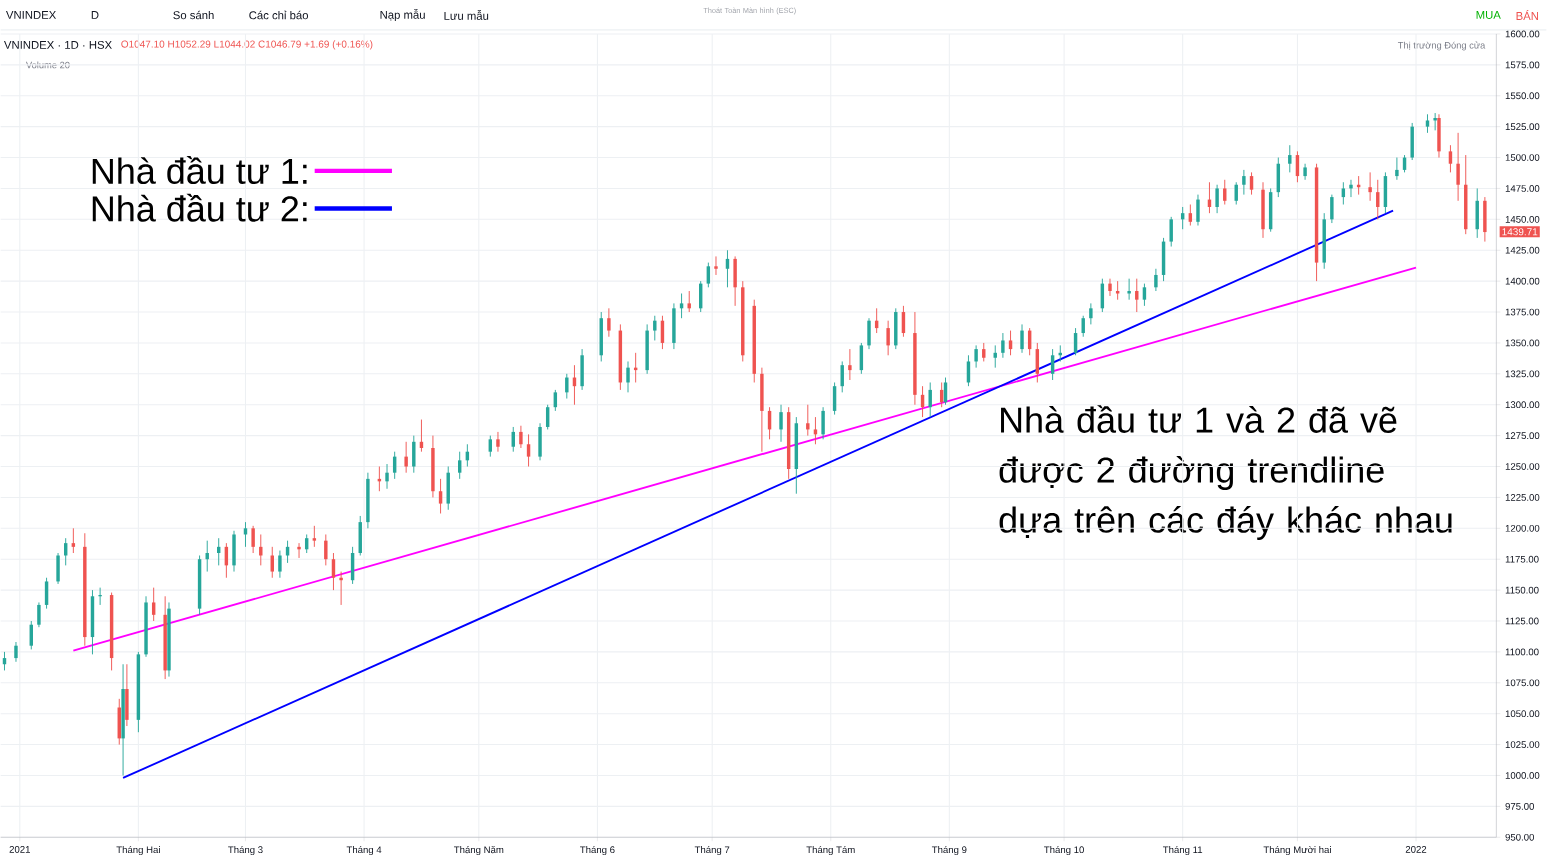 This screenshot has height=866, width=1547. Describe the element at coordinates (19, 849) in the screenshot. I see `x-tick-label: 2021` at that location.